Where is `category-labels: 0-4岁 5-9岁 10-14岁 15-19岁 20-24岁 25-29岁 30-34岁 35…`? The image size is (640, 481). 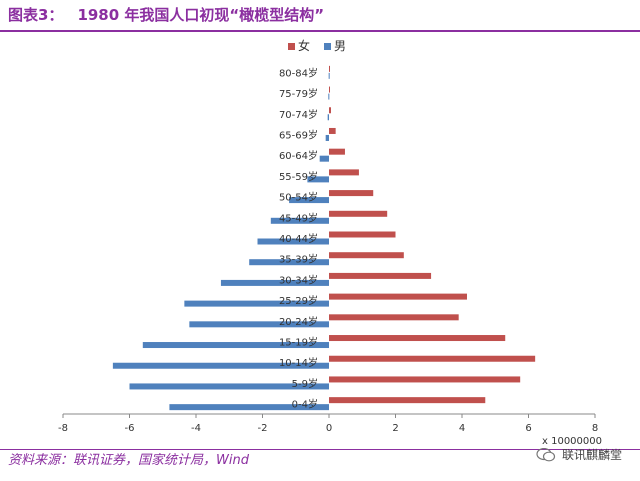 category-labels: 0-4岁 5-9岁 10-14岁 15-19岁 20-24岁 25-29岁 30-34岁 35… is located at coordinates (298, 238).